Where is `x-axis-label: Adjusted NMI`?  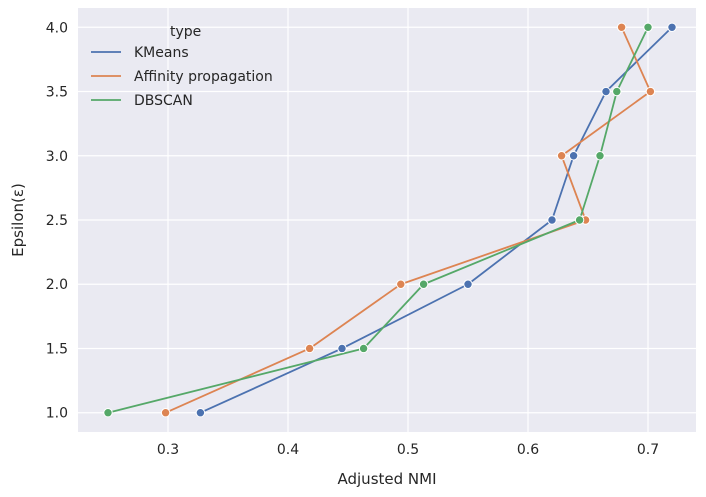
x-axis-label: Adjusted NMI is located at coordinates (387, 479).